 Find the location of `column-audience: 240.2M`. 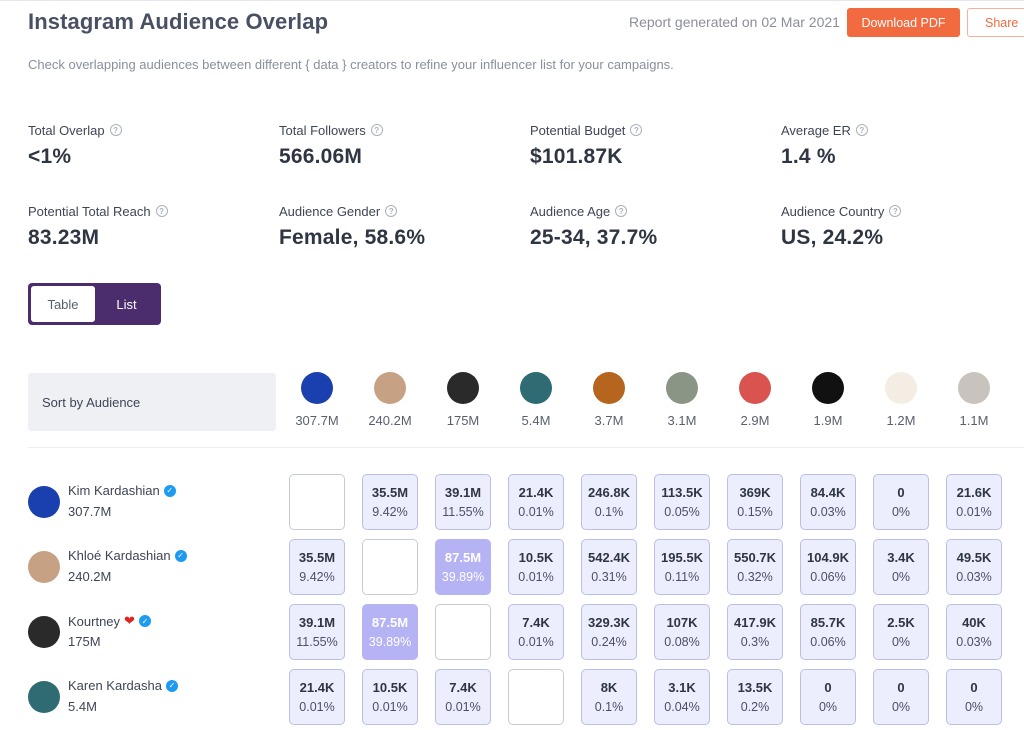

column-audience: 240.2M is located at coordinates (390, 420).